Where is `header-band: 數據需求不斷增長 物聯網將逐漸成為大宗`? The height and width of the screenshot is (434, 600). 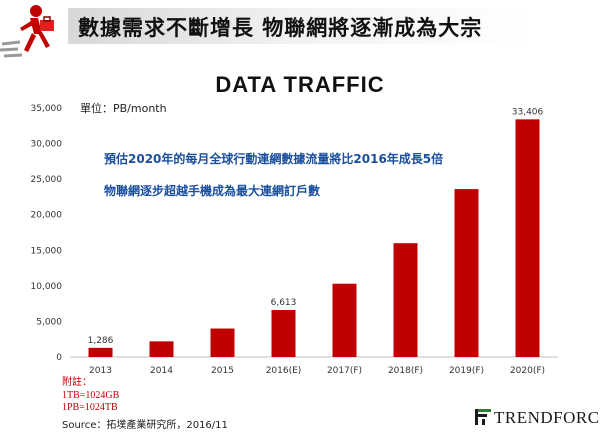
header-band: 數據需求不斷增長 物聯網將逐漸成為大宗 is located at coordinates (300, 29).